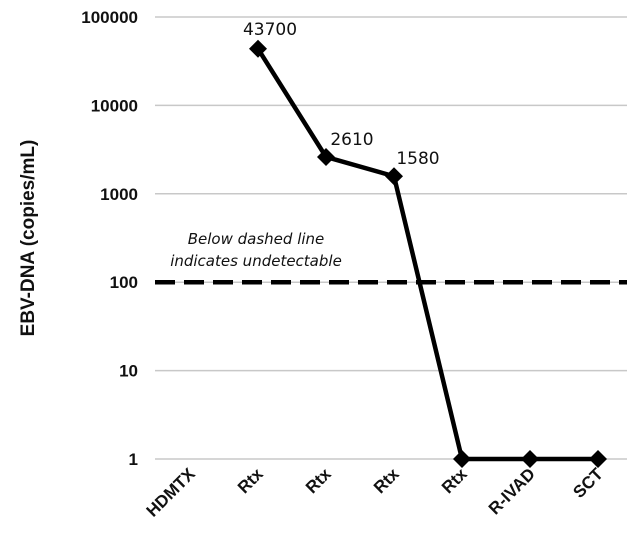  What do you see at coordinates (133, 459) in the screenshot?
I see `y-tick-label: 1` at bounding box center [133, 459].